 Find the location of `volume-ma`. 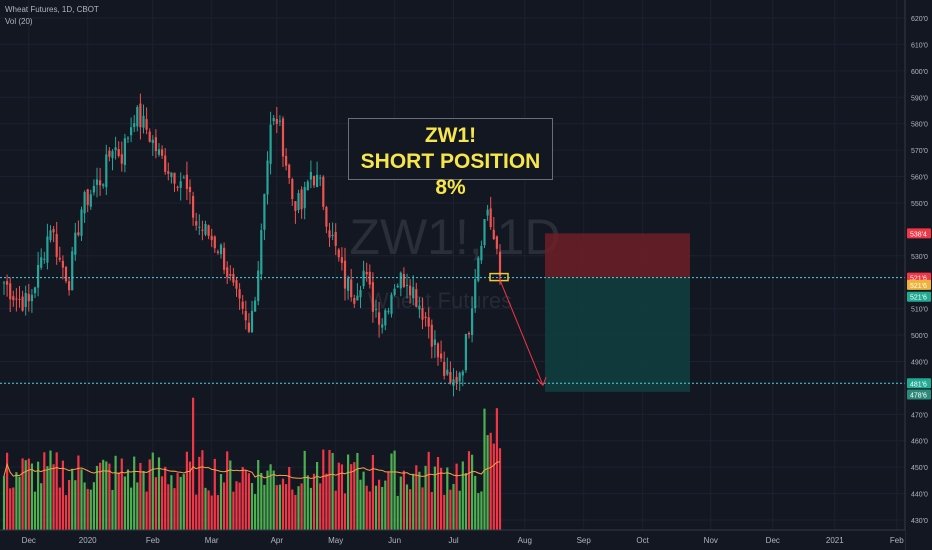

volume-ma is located at coordinates (252, 470).